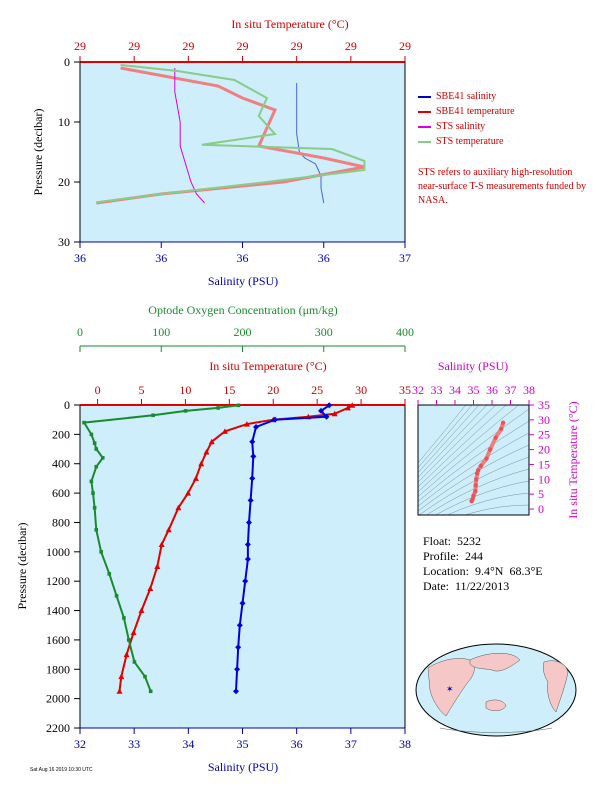 This screenshot has width=601, height=790. Describe the element at coordinates (161, 332) in the screenshot. I see `oxygen-tick-label: 100` at that location.